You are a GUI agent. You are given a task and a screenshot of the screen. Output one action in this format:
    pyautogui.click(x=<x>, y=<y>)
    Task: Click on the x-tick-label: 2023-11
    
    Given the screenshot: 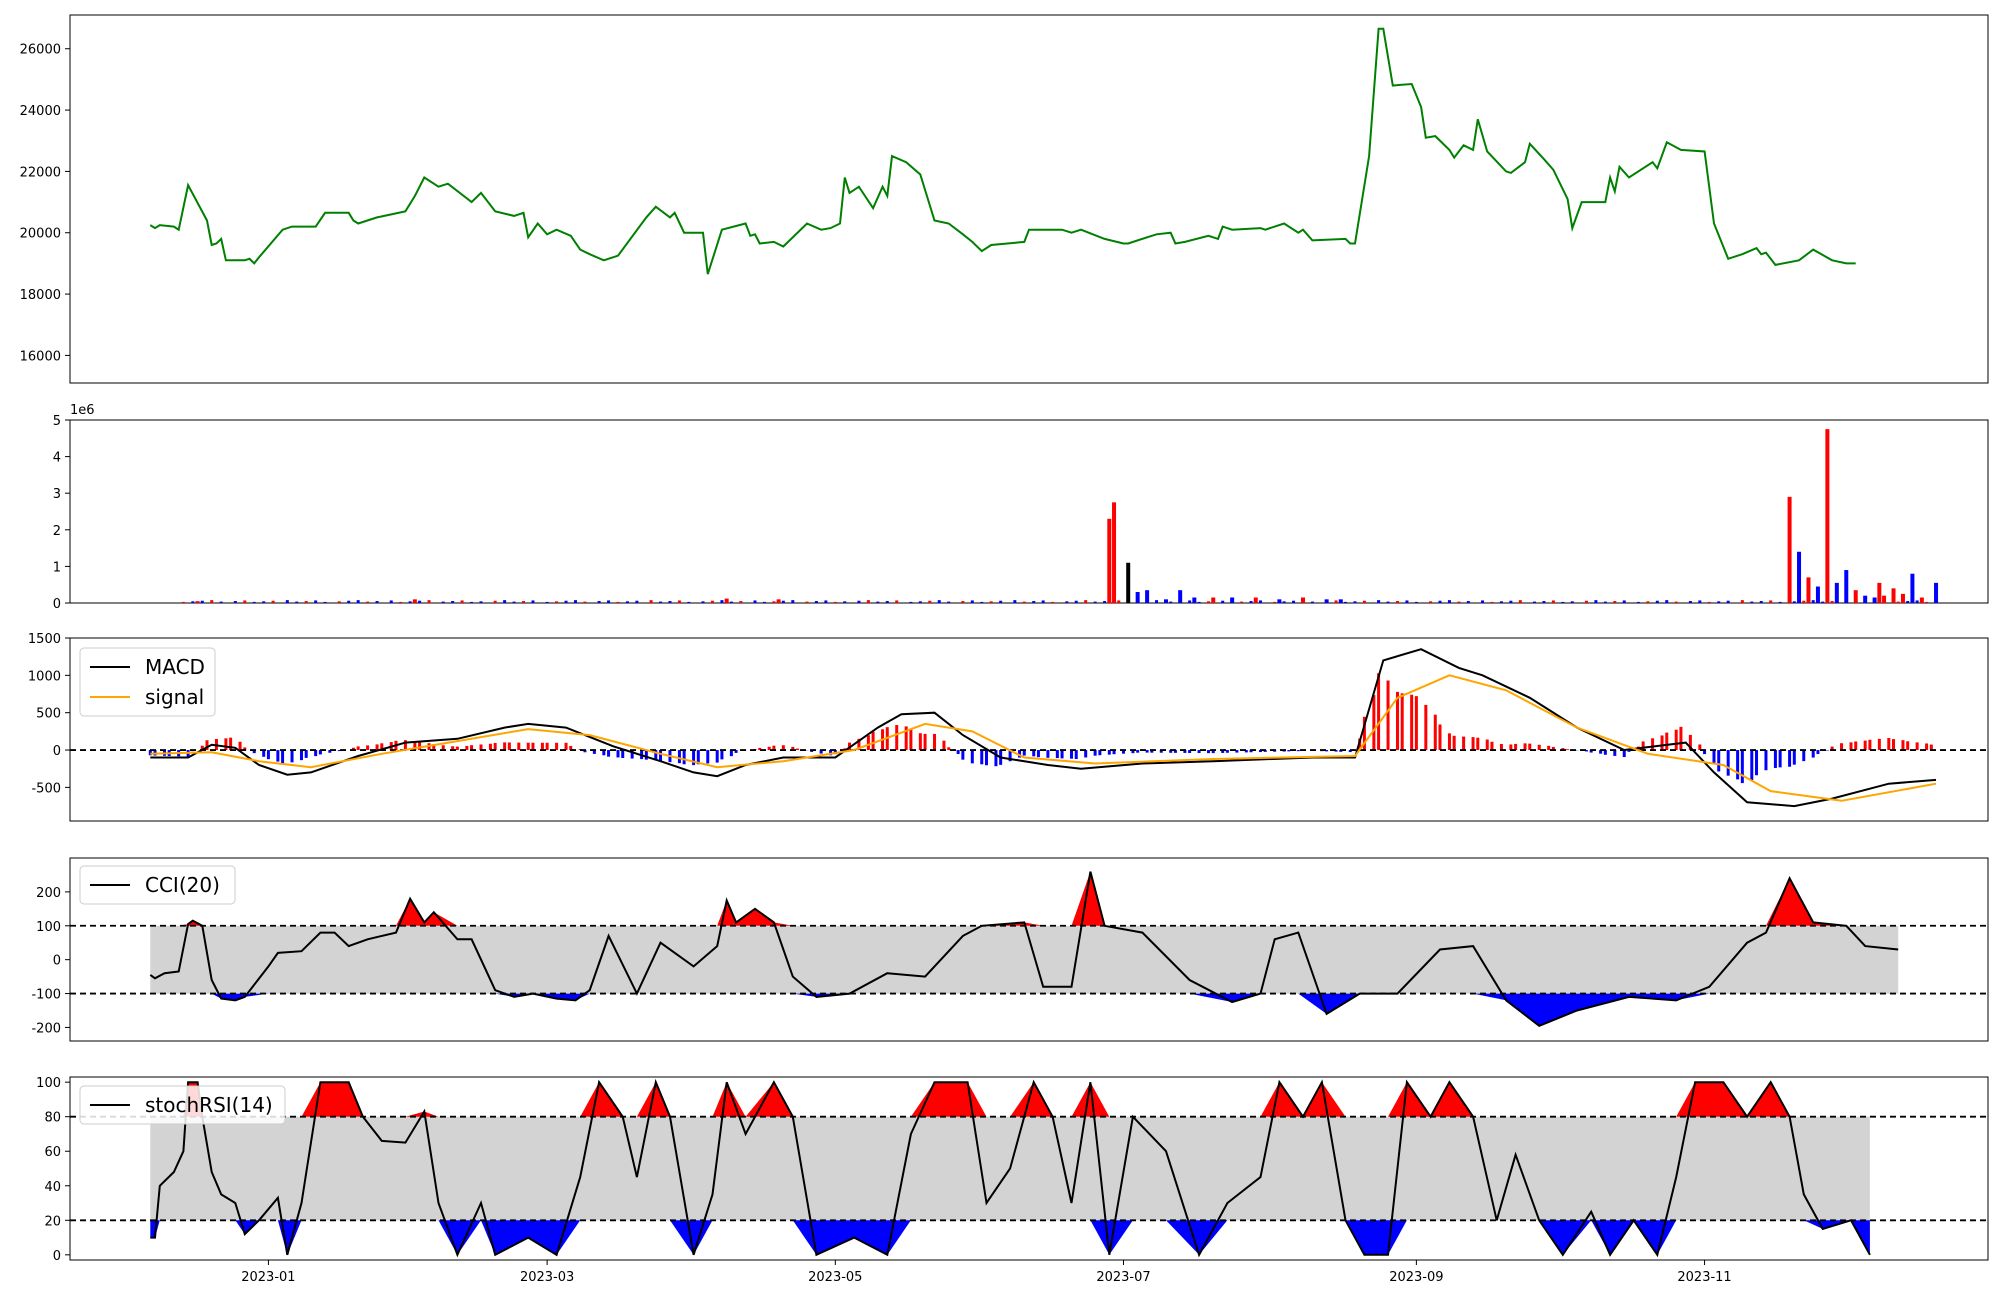 What is the action you would take?
    pyautogui.click(x=1704, y=1277)
    